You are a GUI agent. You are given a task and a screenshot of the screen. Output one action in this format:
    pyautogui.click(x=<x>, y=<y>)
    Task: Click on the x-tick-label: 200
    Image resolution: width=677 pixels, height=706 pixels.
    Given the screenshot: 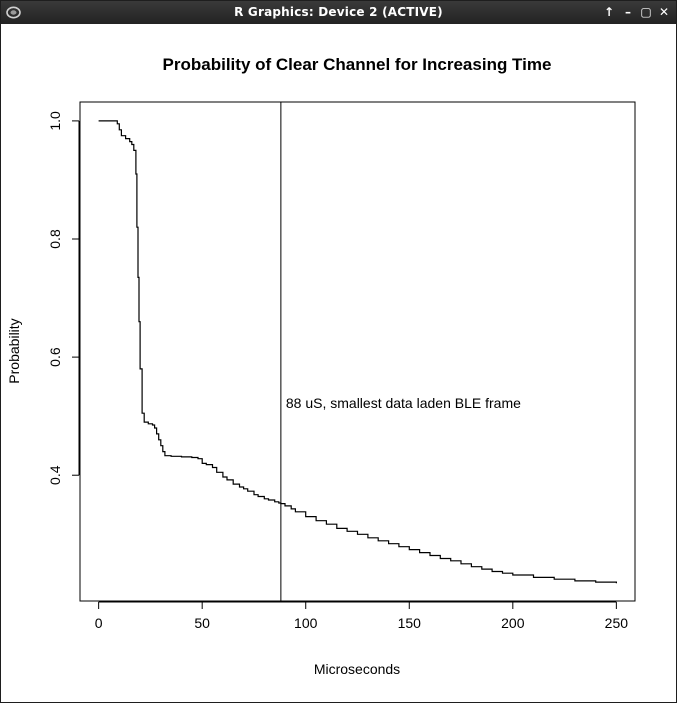 What is the action you would take?
    pyautogui.click(x=513, y=623)
    